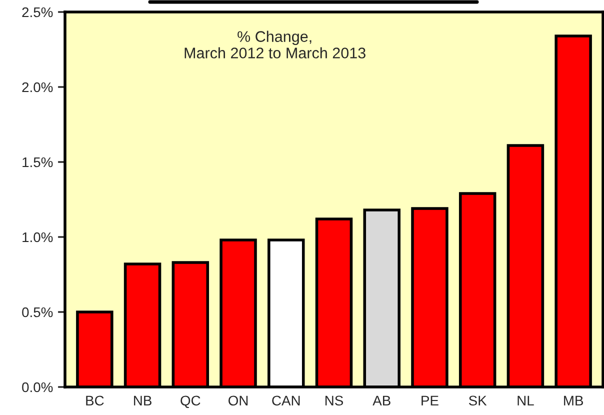 The image size is (604, 415). What do you see at coordinates (95, 401) in the screenshot?
I see `x-tick-label: BC` at bounding box center [95, 401].